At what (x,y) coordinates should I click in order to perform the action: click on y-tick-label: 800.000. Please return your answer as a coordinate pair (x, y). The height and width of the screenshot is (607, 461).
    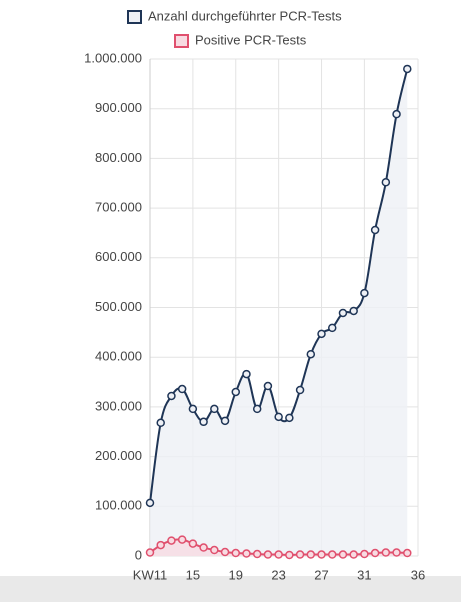
    Looking at the image, I should click on (118, 157).